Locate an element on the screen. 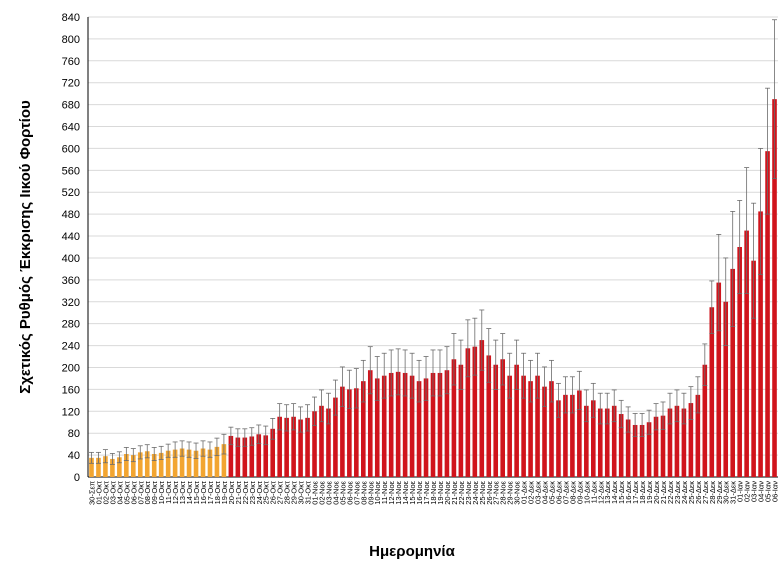 This screenshot has width=779, height=577. x-tick-label: 12-Νοε is located at coordinates (391, 492).